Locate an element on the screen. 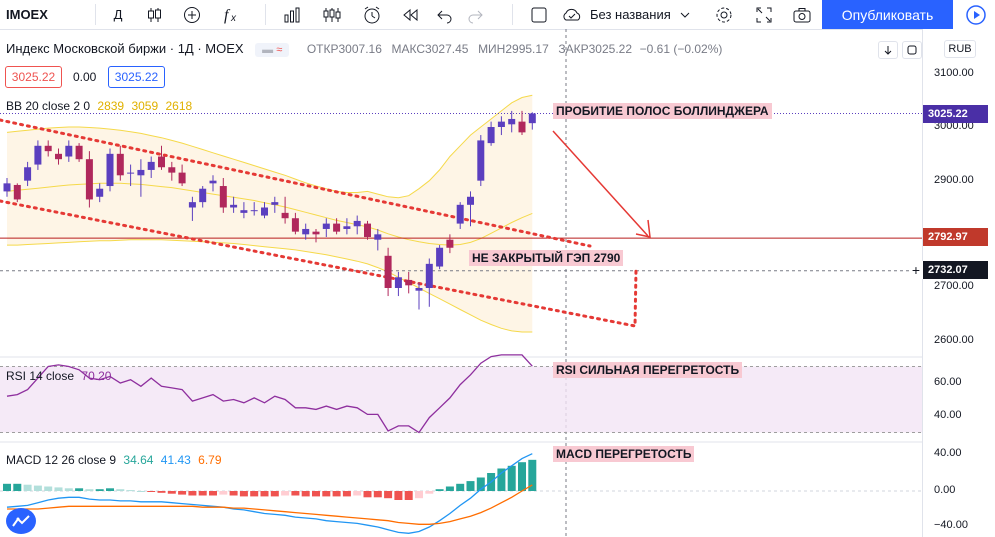  bollinger-lower-line is located at coordinates (270, 286).